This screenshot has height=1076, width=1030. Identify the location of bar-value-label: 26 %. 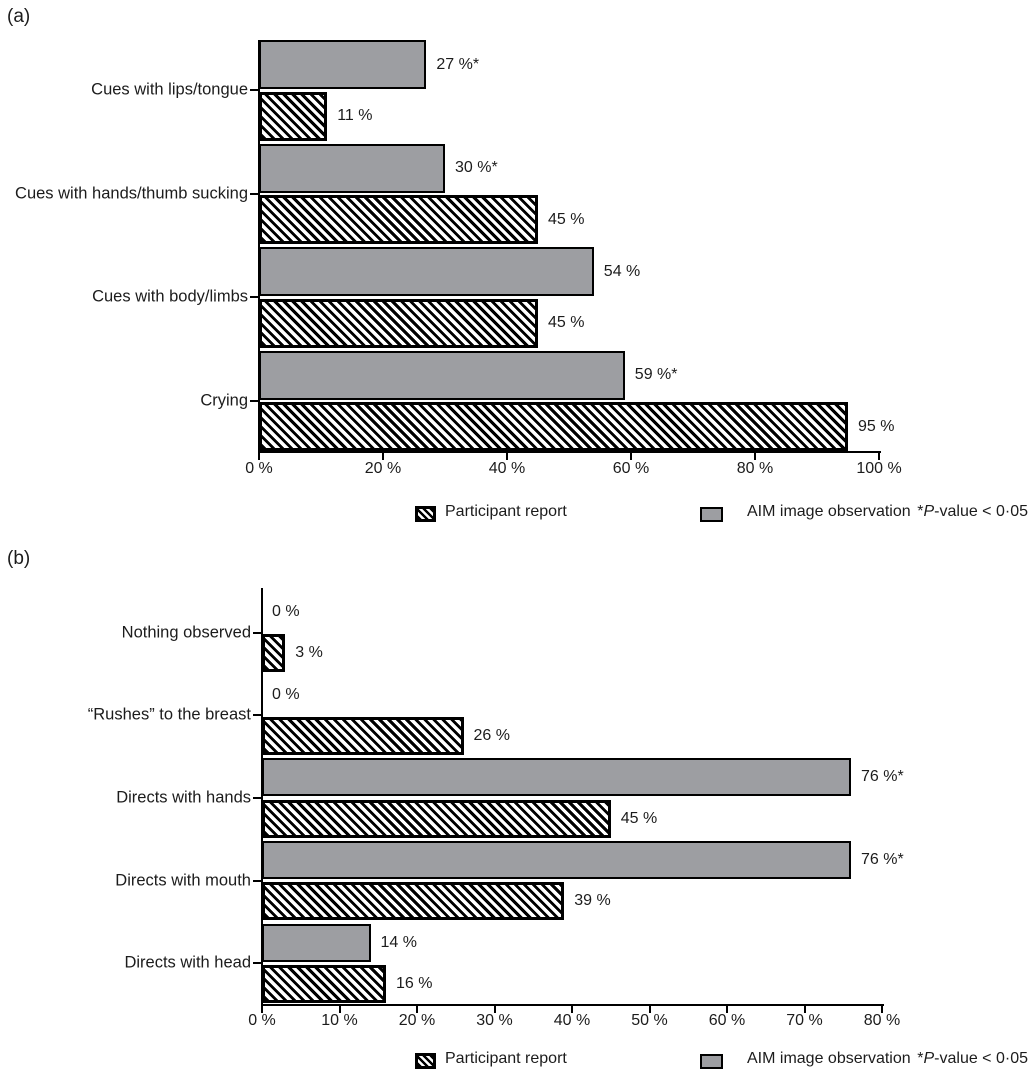
(491, 736).